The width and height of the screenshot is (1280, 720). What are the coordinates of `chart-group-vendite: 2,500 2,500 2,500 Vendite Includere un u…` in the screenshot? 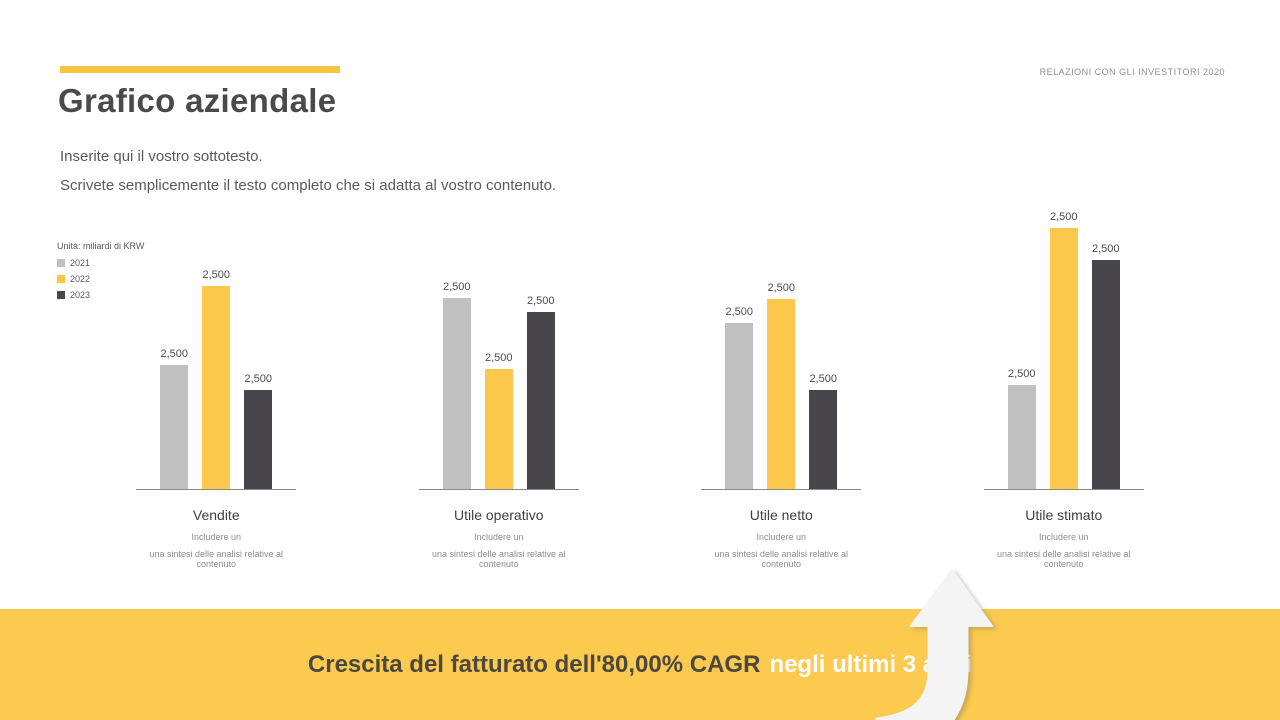 It's located at (216, 382).